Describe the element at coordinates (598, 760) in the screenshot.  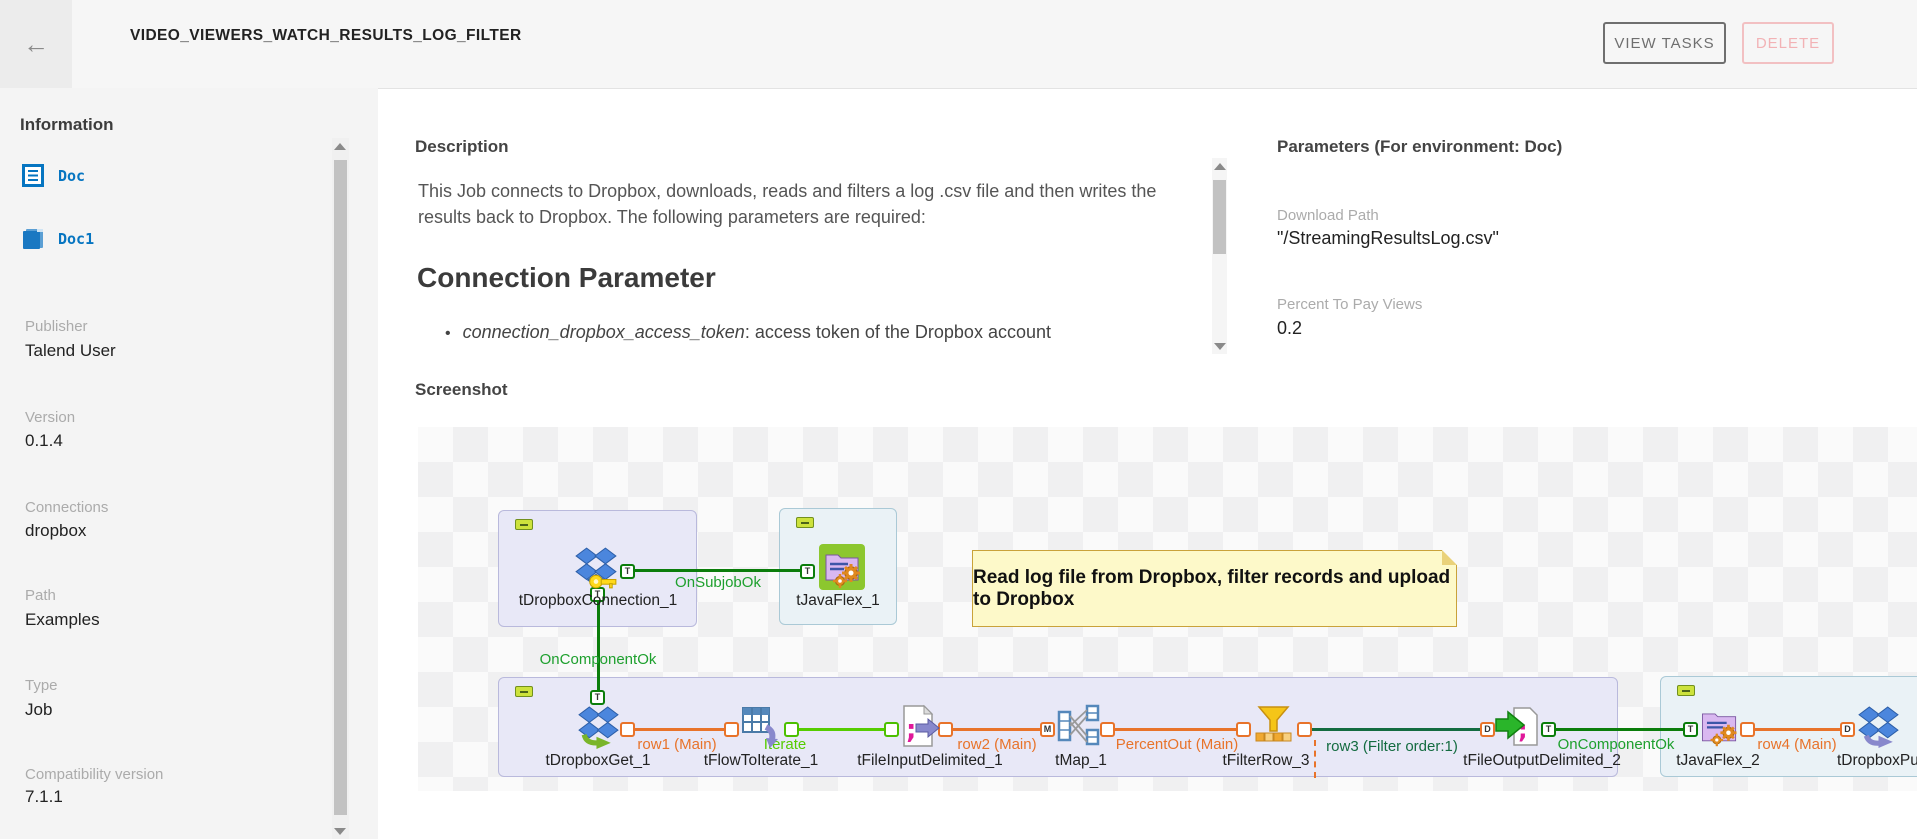
I see `component-label: tDropboxGet_1` at that location.